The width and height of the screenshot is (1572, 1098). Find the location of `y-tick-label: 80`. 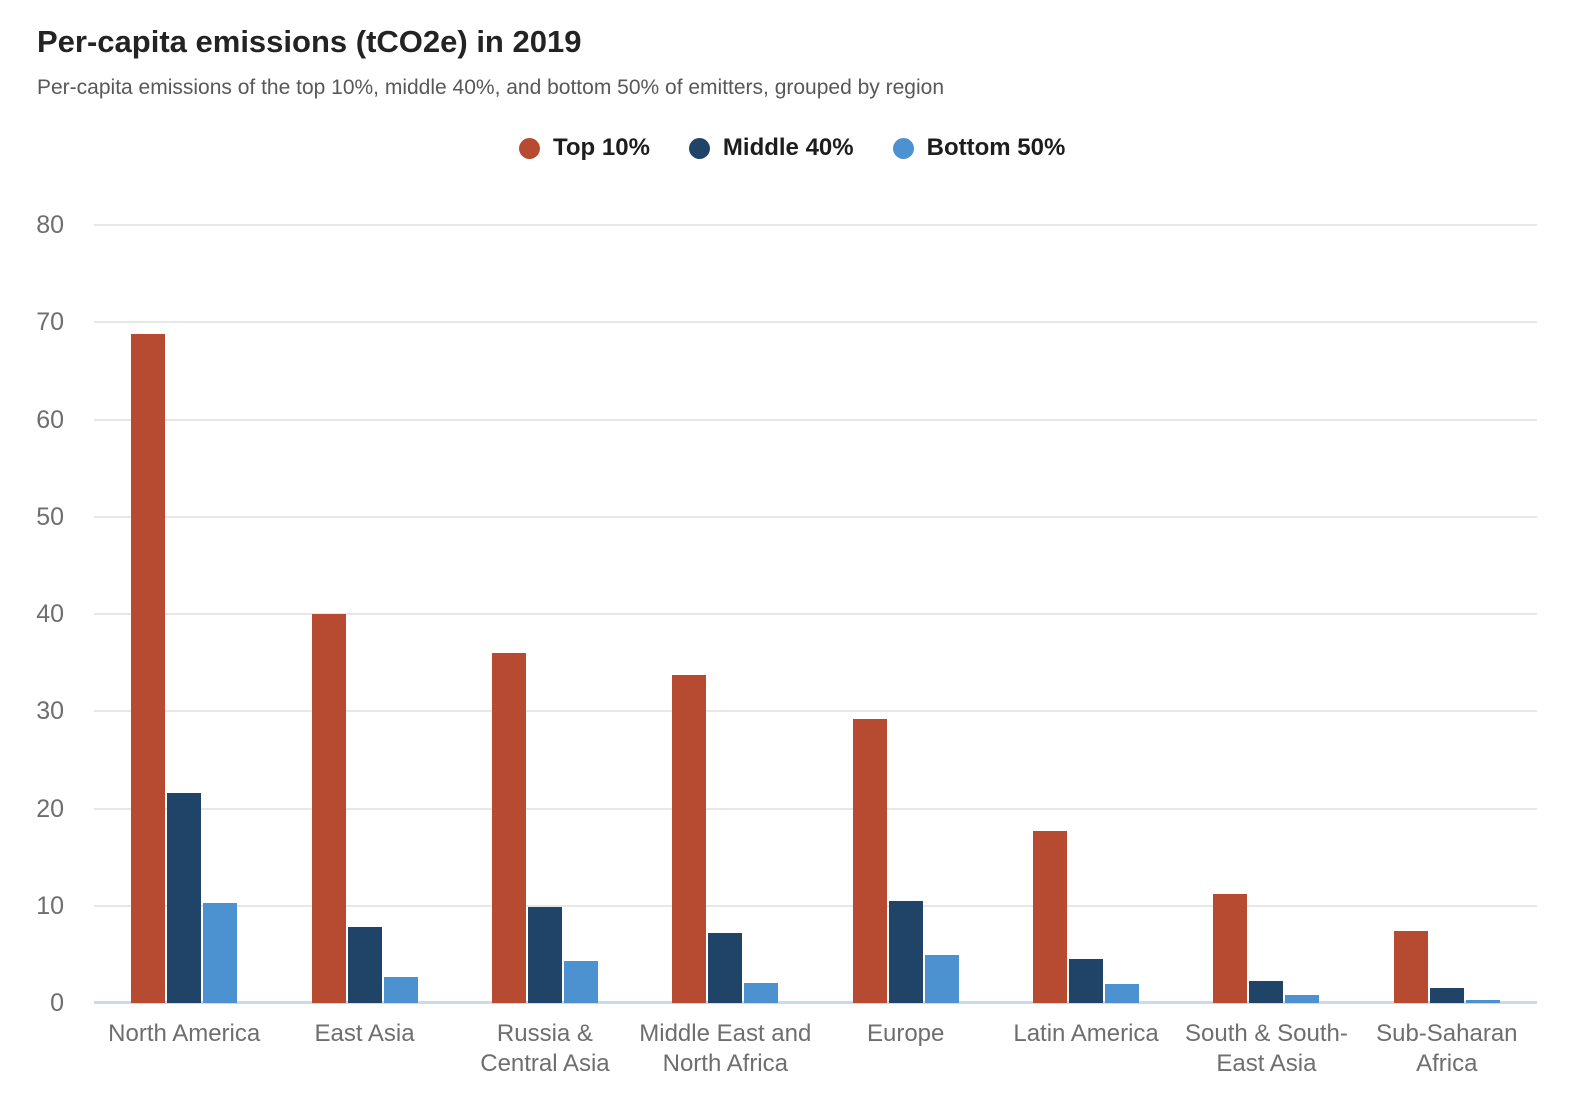

y-tick-label: 80 is located at coordinates (50, 225).